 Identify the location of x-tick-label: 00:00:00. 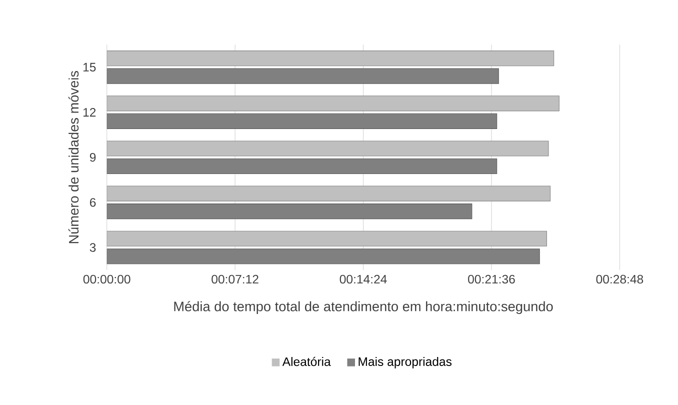
(106, 279).